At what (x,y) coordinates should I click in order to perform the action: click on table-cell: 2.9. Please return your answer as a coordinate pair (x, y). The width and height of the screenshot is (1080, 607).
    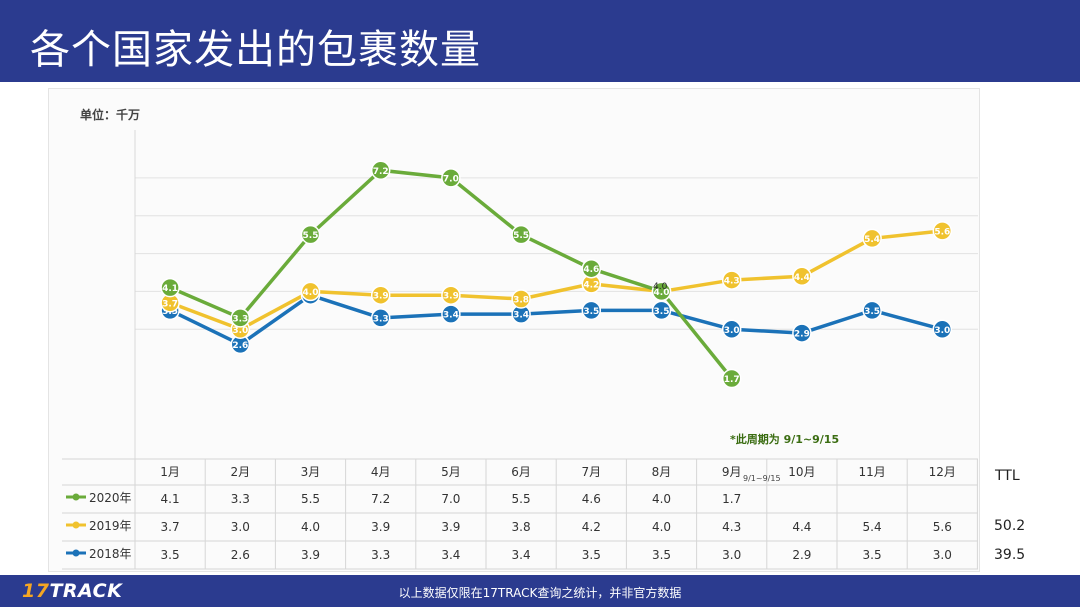
    Looking at the image, I should click on (801, 555).